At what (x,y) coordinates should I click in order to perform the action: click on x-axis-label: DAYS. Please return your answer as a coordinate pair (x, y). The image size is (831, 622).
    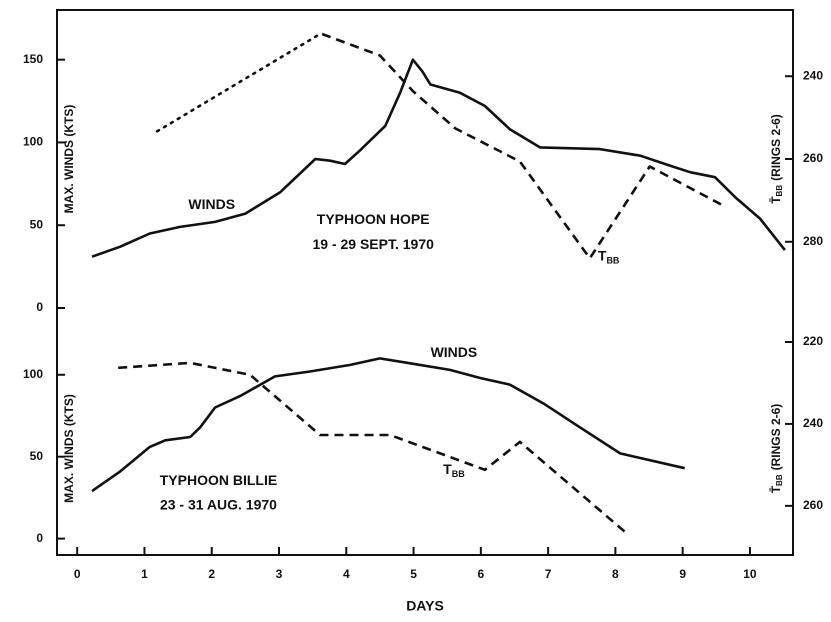
    Looking at the image, I should click on (425, 606).